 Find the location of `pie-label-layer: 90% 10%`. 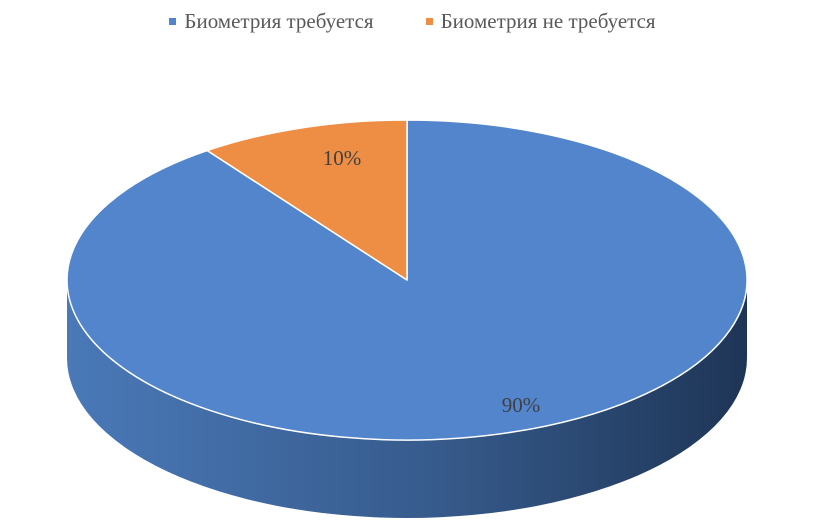

pie-label-layer: 90% 10% is located at coordinates (432, 281).